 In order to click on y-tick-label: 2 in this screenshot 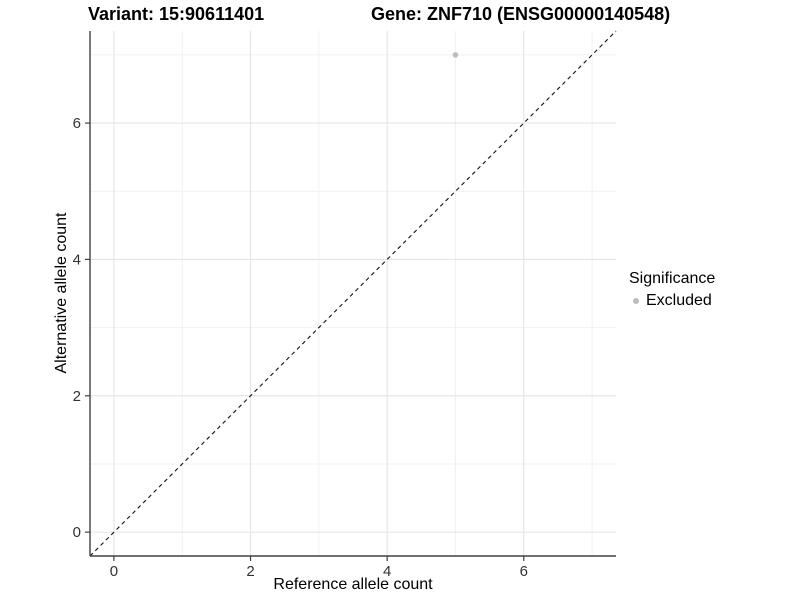, I will do `click(77, 396)`.